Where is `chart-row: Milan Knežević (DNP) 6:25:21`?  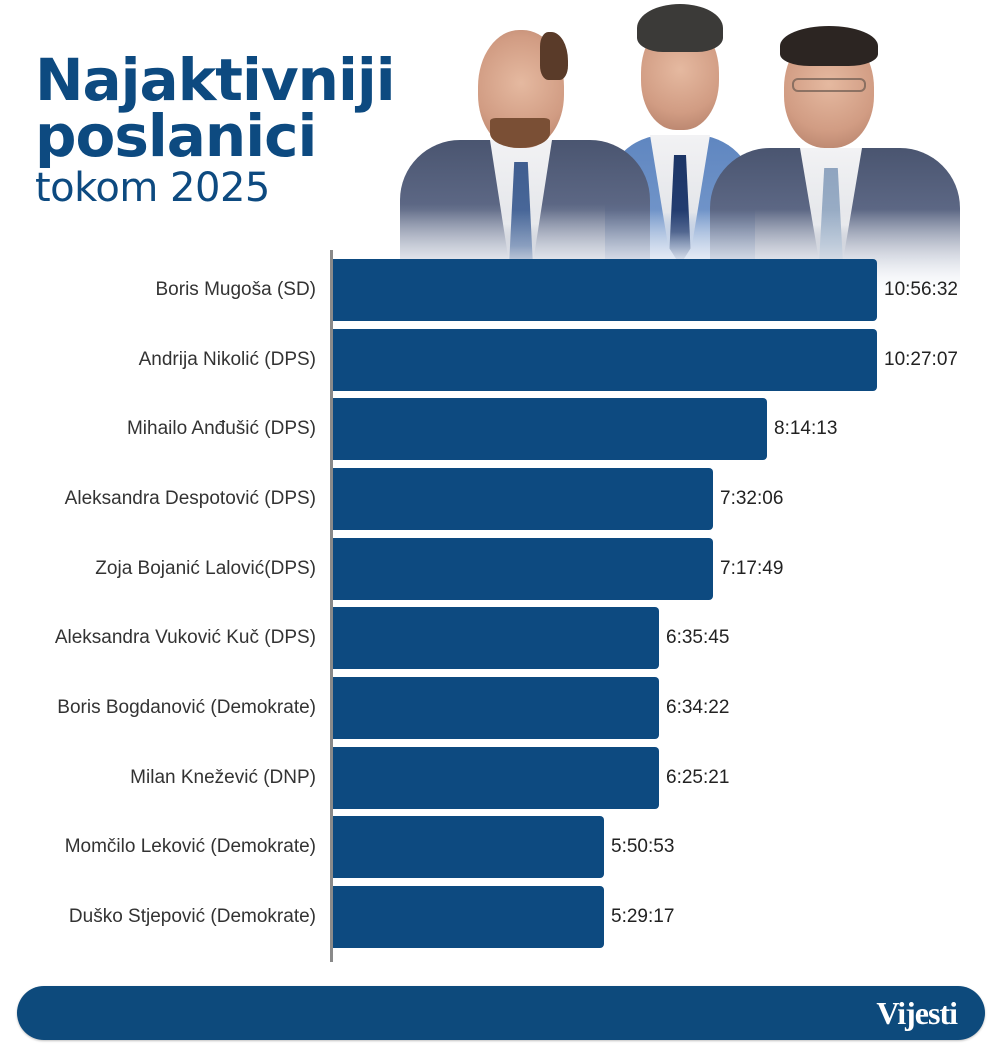
chart-row: Milan Knežević (DNP) 6:25:21 is located at coordinates (500, 778).